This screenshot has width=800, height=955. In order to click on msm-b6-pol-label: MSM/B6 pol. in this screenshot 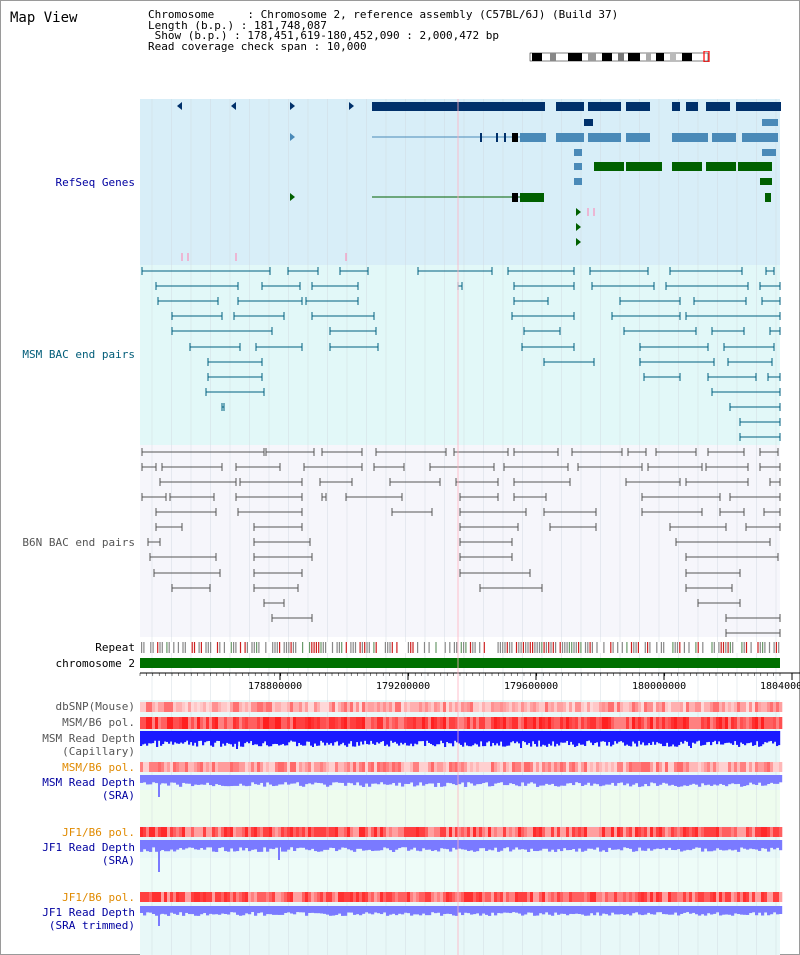, I will do `click(98, 722)`.